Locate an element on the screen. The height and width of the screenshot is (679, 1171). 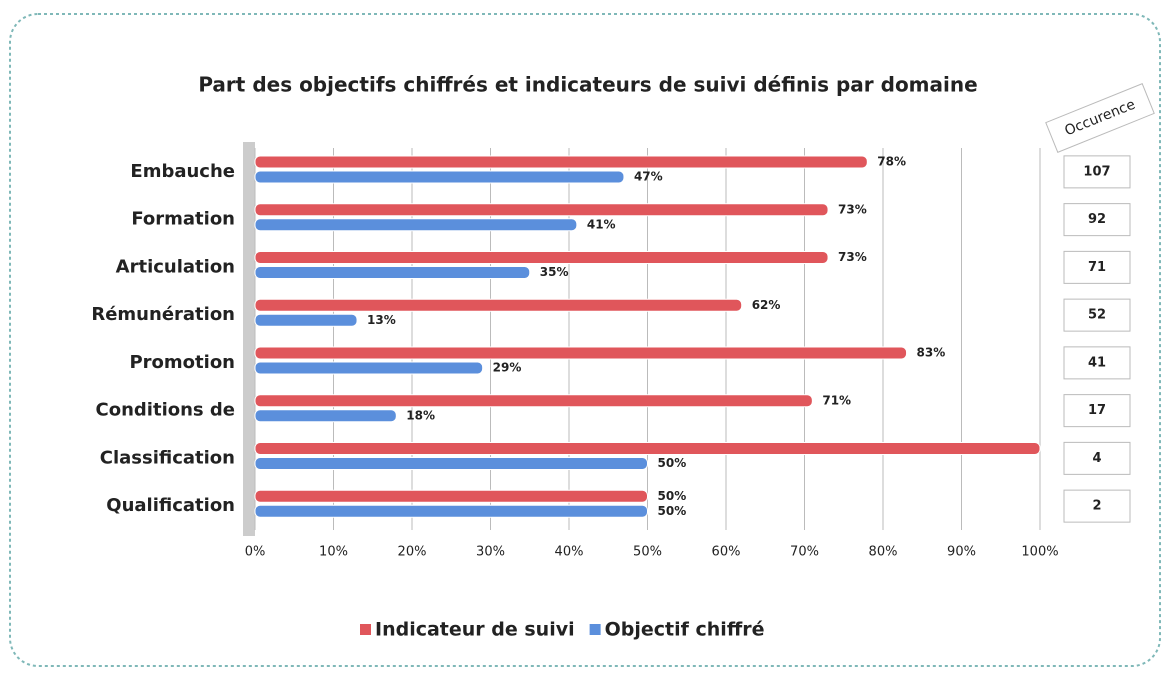
occurrence-value: 41 is located at coordinates (1097, 362).